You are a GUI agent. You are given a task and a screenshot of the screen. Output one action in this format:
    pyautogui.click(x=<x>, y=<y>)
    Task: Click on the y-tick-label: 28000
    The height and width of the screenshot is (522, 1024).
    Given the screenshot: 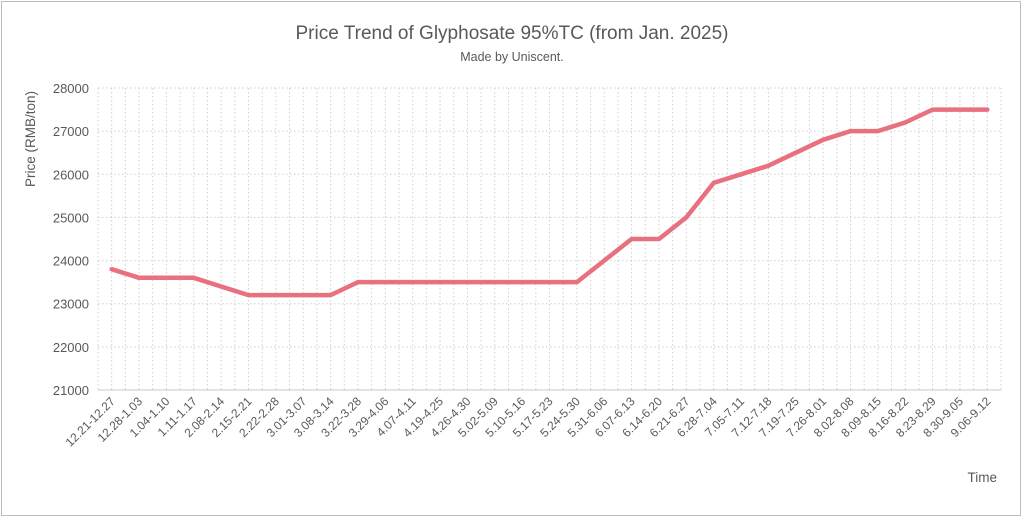 What is the action you would take?
    pyautogui.click(x=71, y=88)
    